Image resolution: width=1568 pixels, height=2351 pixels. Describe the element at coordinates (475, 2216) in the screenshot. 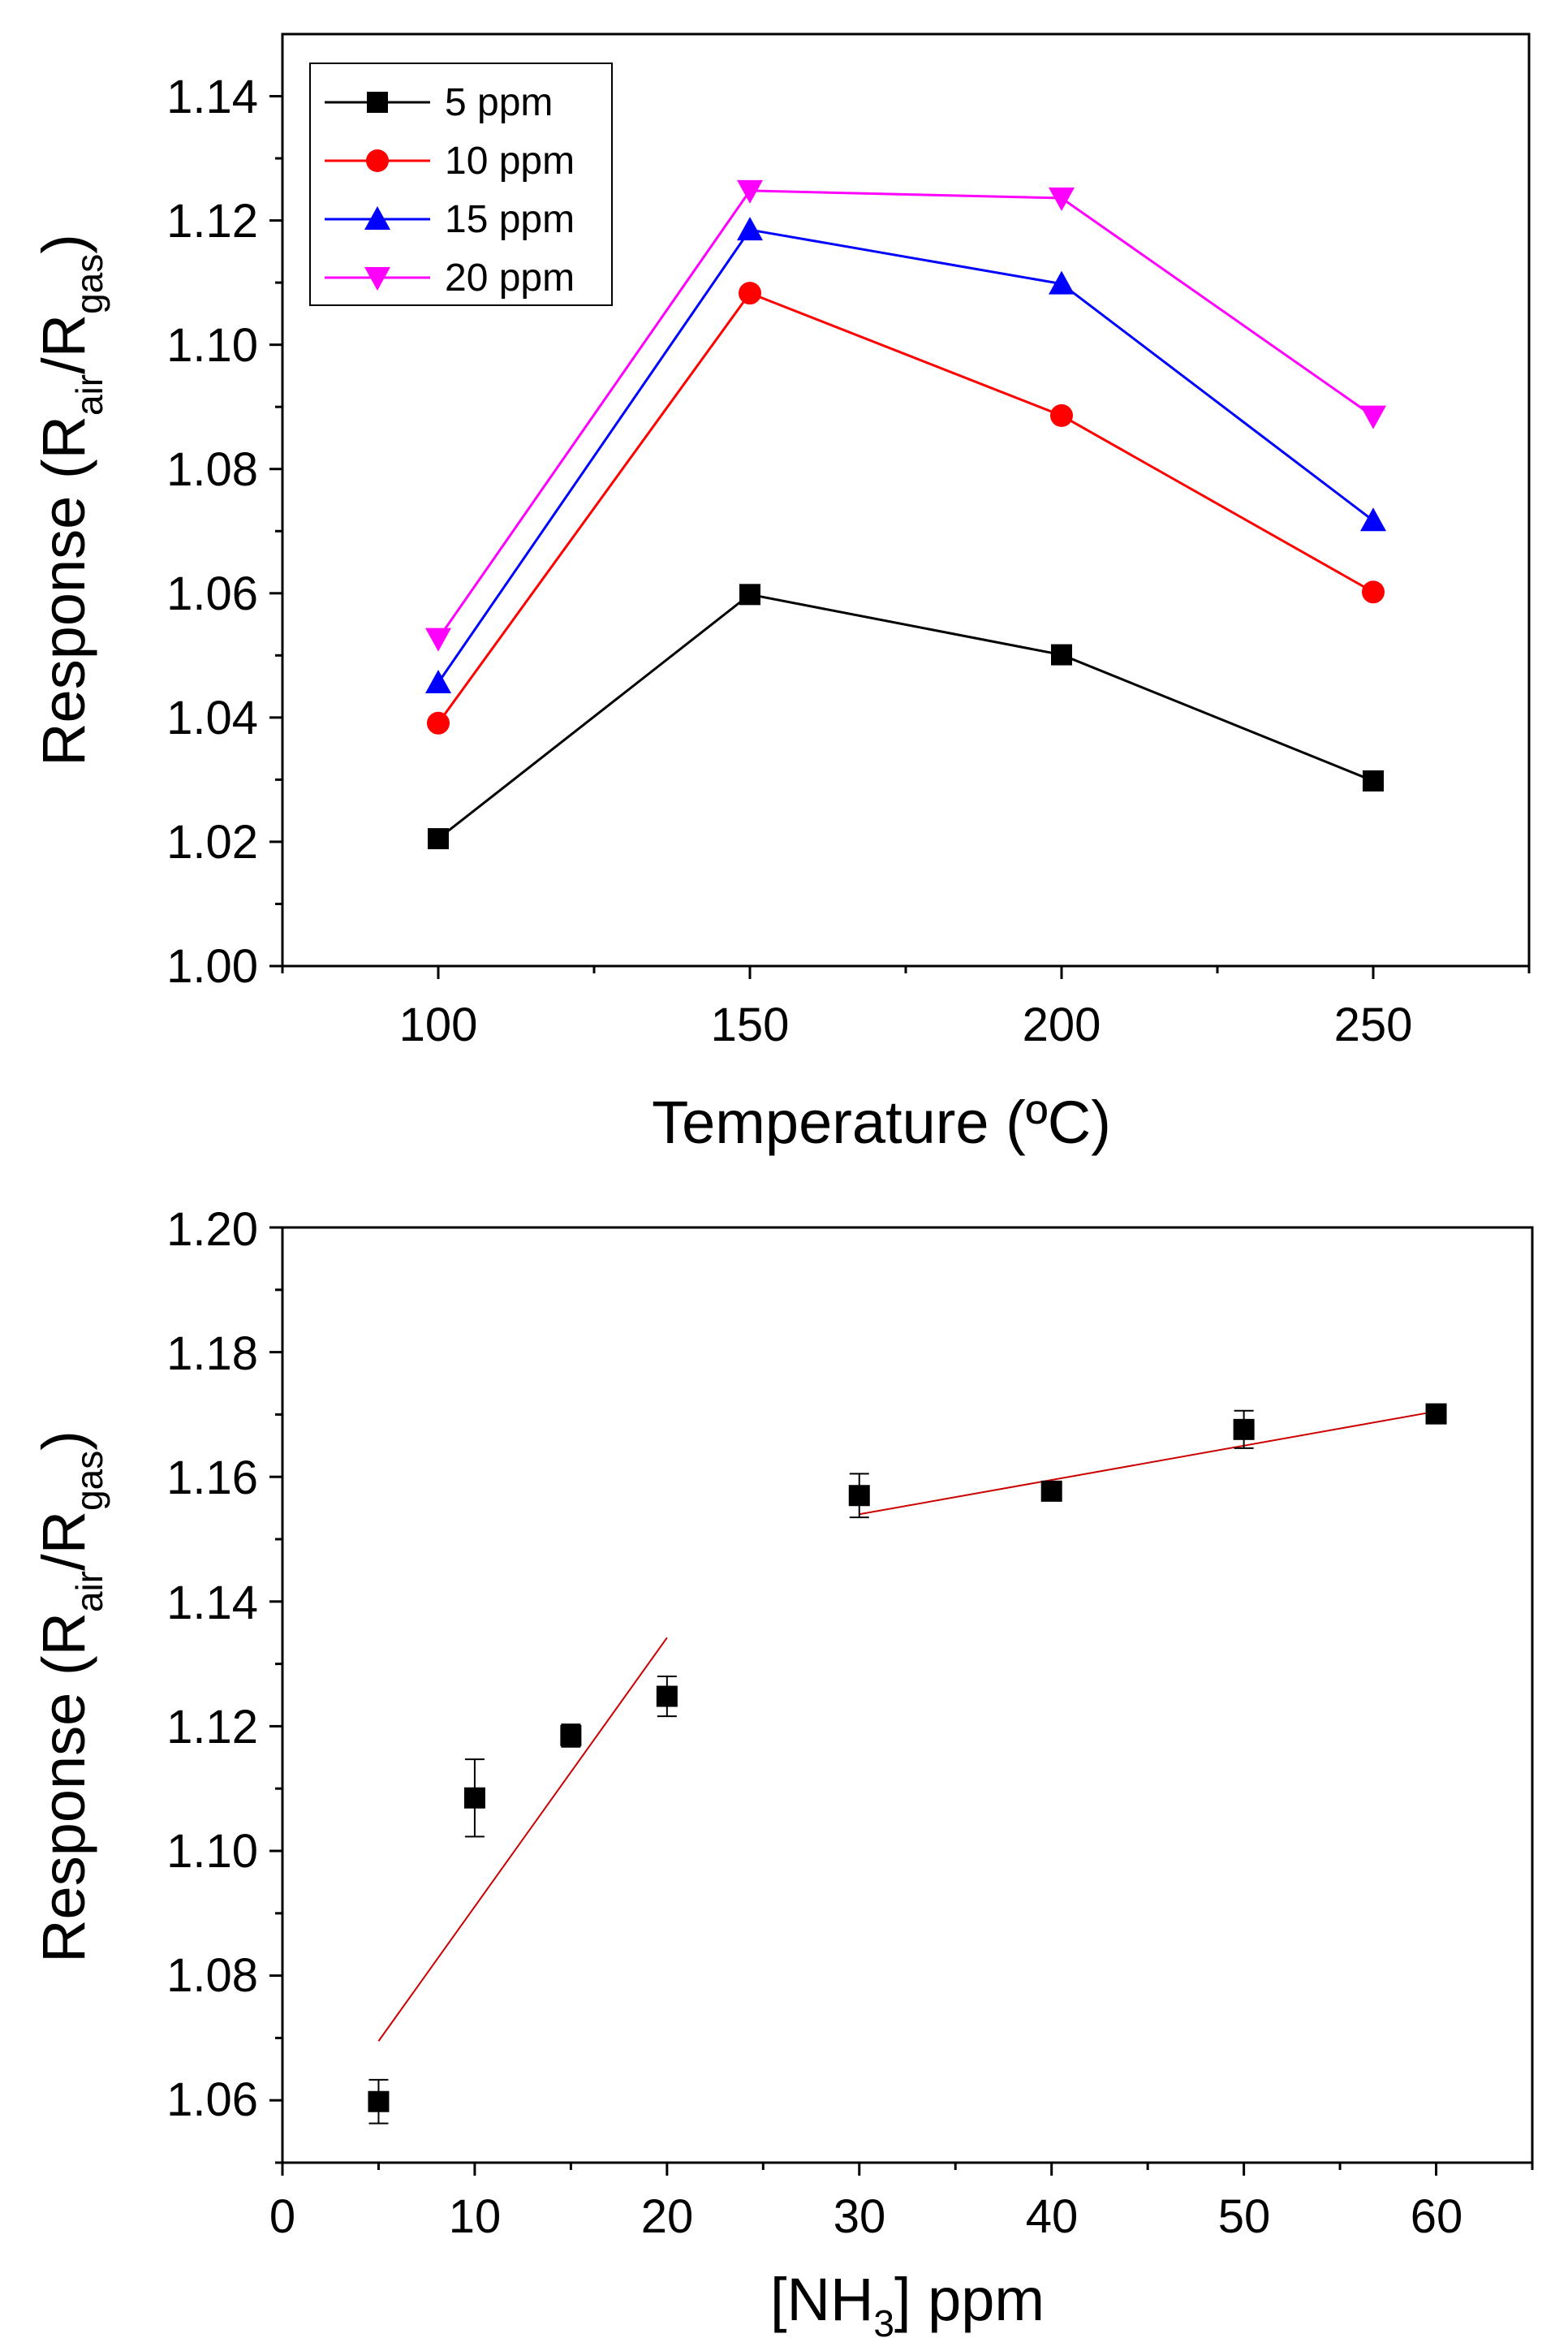

I see `chart2-xtick-label-1: 10` at that location.